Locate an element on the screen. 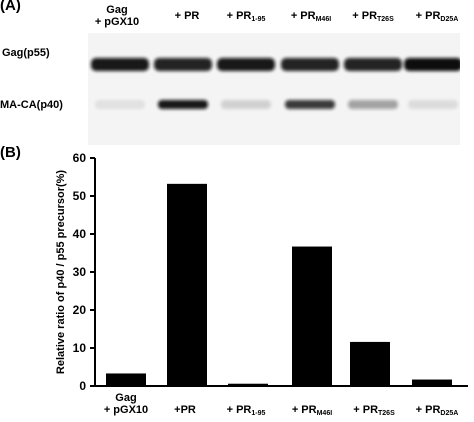 This screenshot has width=474, height=422. row-label-p55: Gag(p55) is located at coordinates (26, 53).